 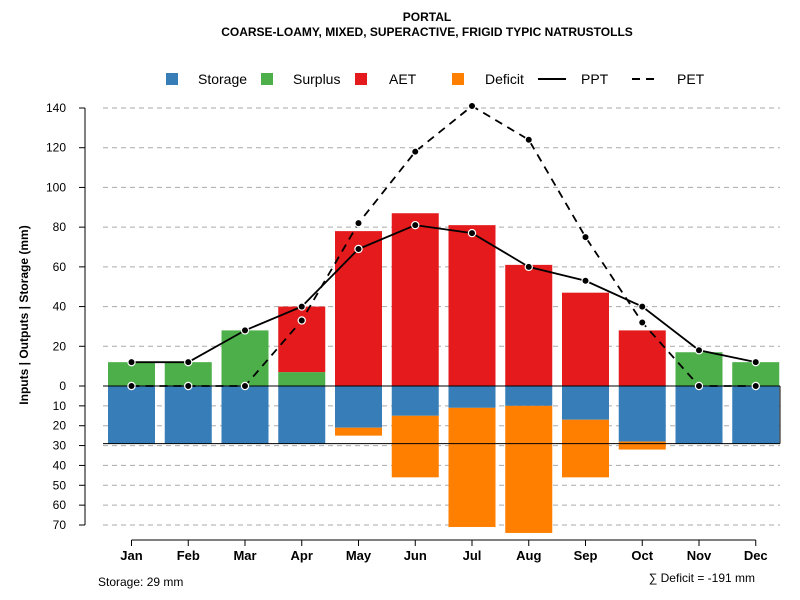 I want to click on deficit-bar-oct, so click(x=642, y=445).